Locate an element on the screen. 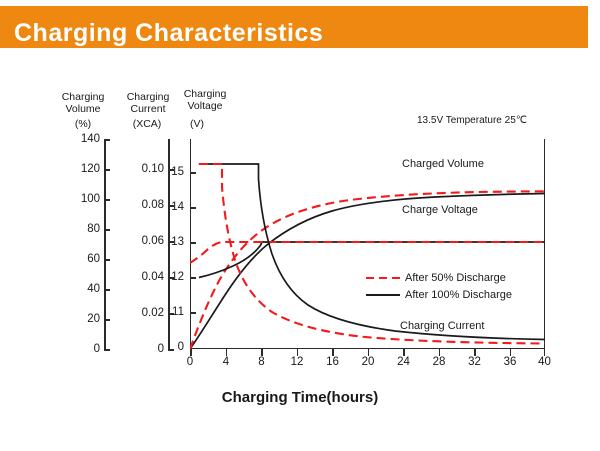 Image resolution: width=600 pixels, height=451 pixels. legend-label-after-100-discharge: After 100% Discharge is located at coordinates (458, 294).